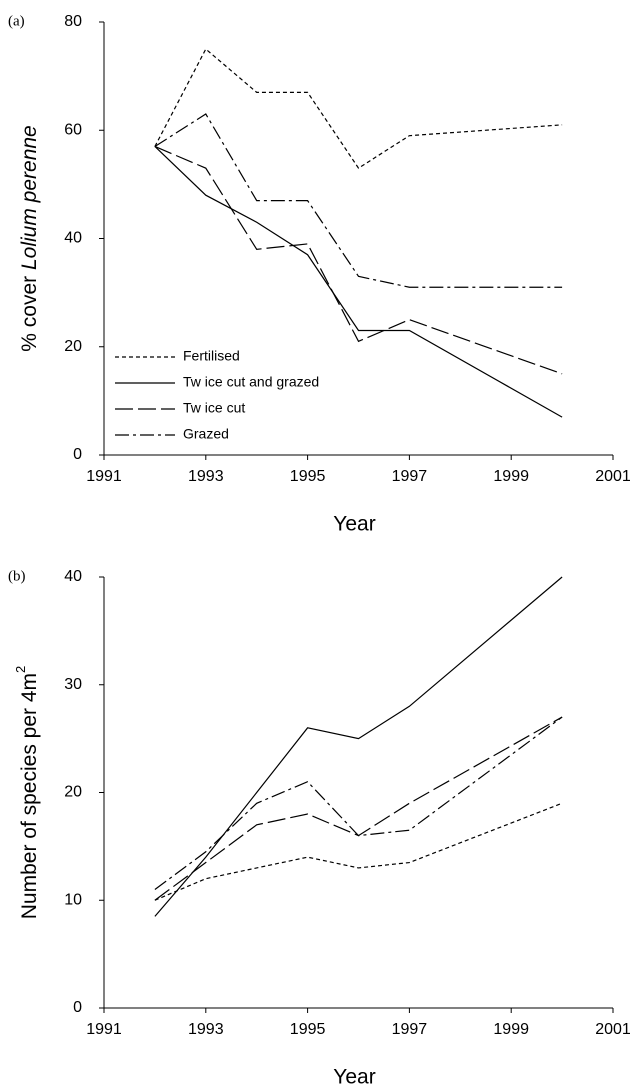 This screenshot has width=635, height=1086. What do you see at coordinates (20, 669) in the screenshot?
I see `y-axis-title-part: 2` at bounding box center [20, 669].